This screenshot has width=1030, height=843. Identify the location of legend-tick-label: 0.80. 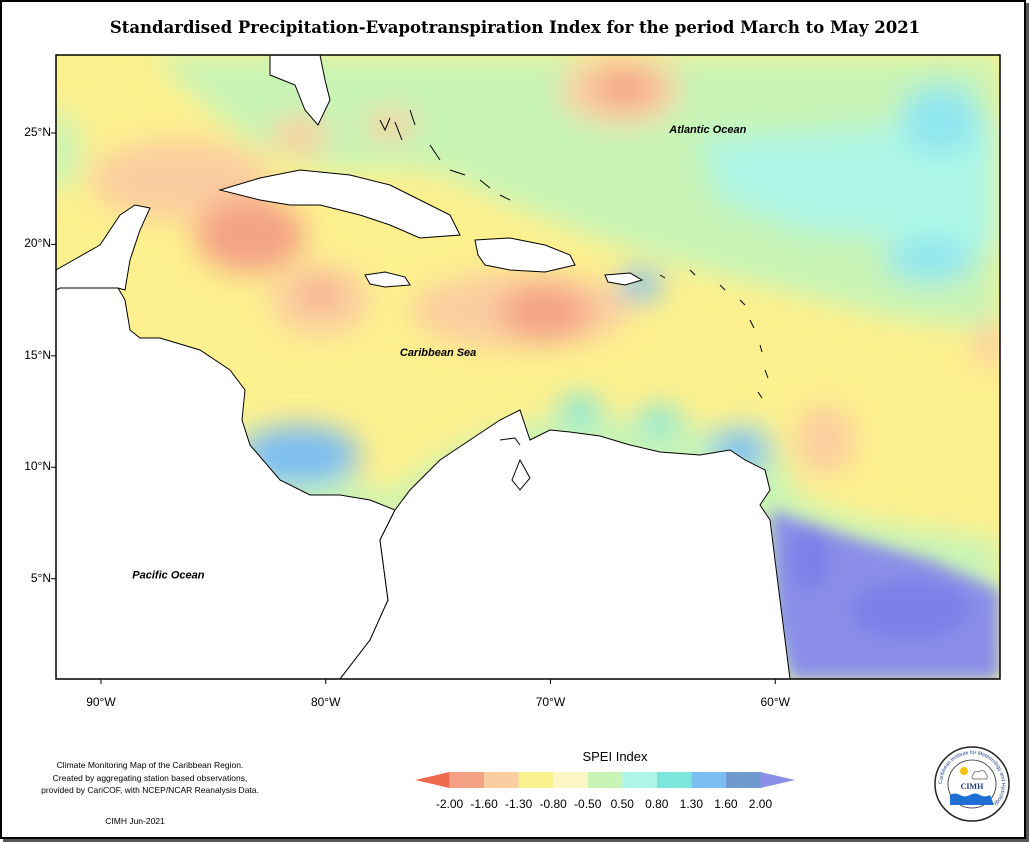
(657, 804).